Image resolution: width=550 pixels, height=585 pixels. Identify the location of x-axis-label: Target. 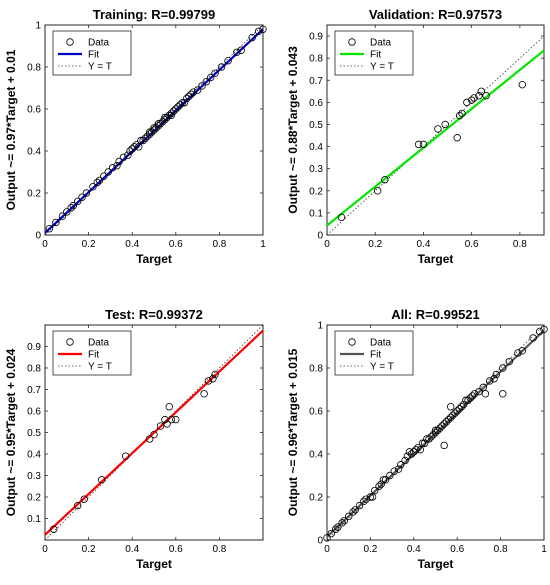
(436, 564).